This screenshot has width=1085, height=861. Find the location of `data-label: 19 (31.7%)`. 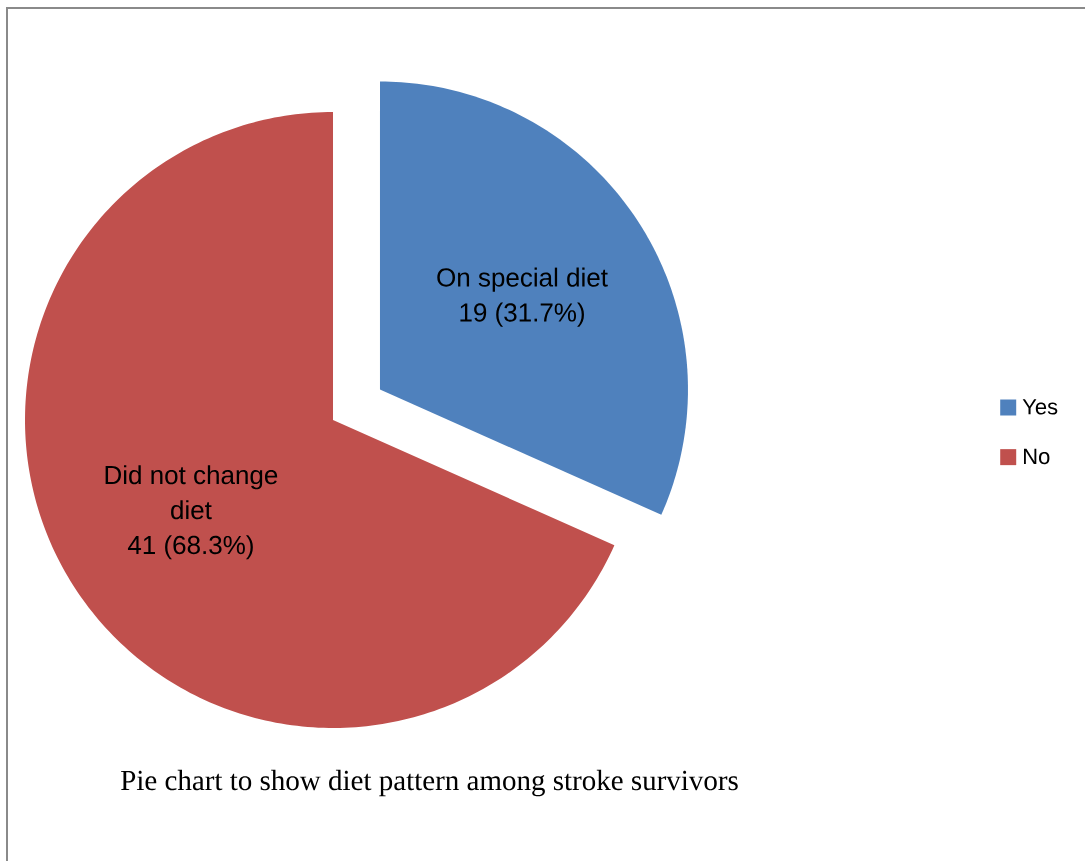

data-label: 19 (31.7%) is located at coordinates (522, 314).